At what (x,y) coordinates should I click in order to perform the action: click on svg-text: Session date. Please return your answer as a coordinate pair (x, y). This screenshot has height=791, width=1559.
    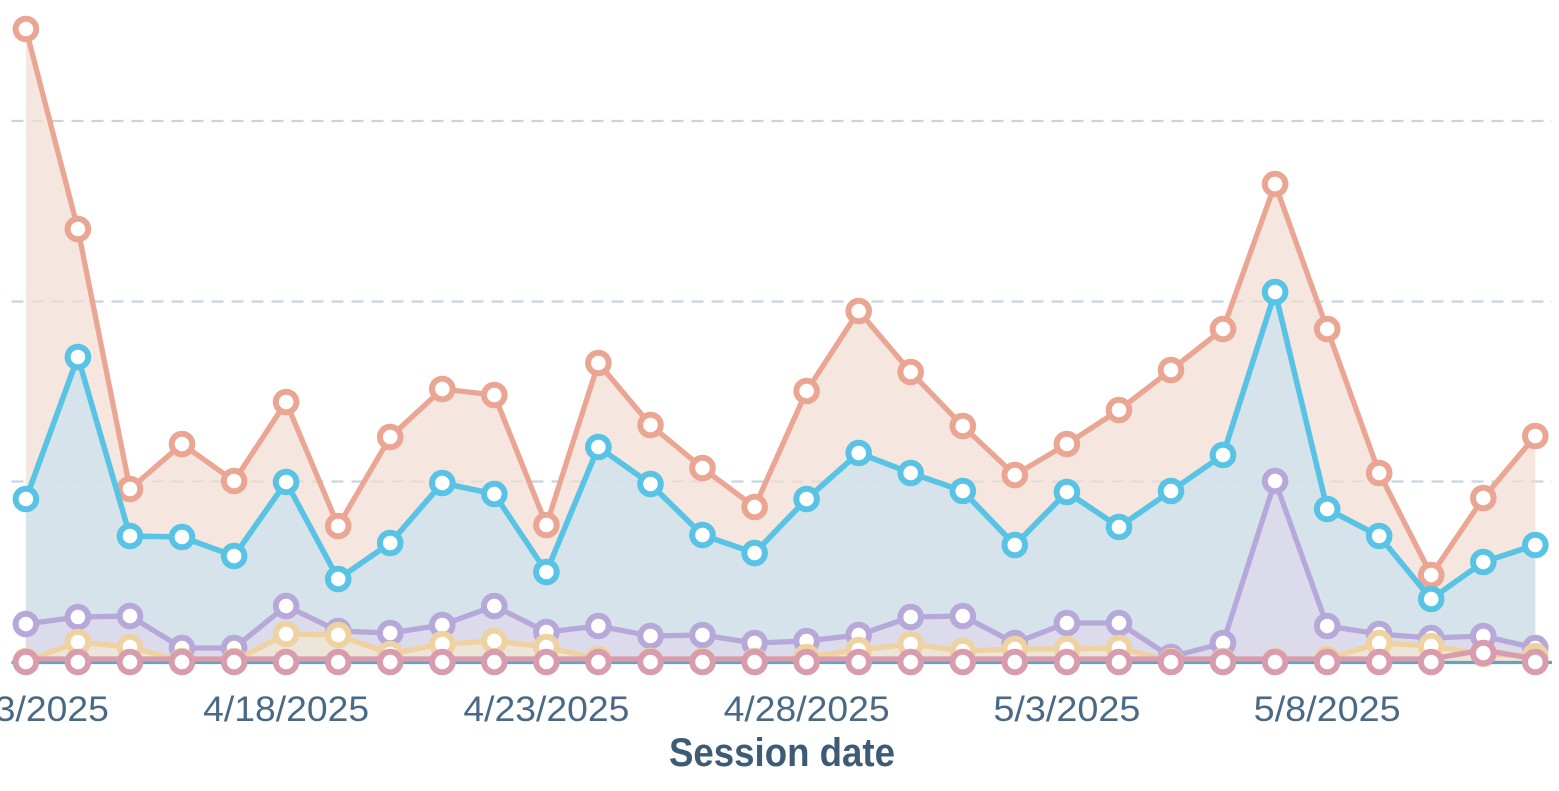
    Looking at the image, I should click on (782, 753).